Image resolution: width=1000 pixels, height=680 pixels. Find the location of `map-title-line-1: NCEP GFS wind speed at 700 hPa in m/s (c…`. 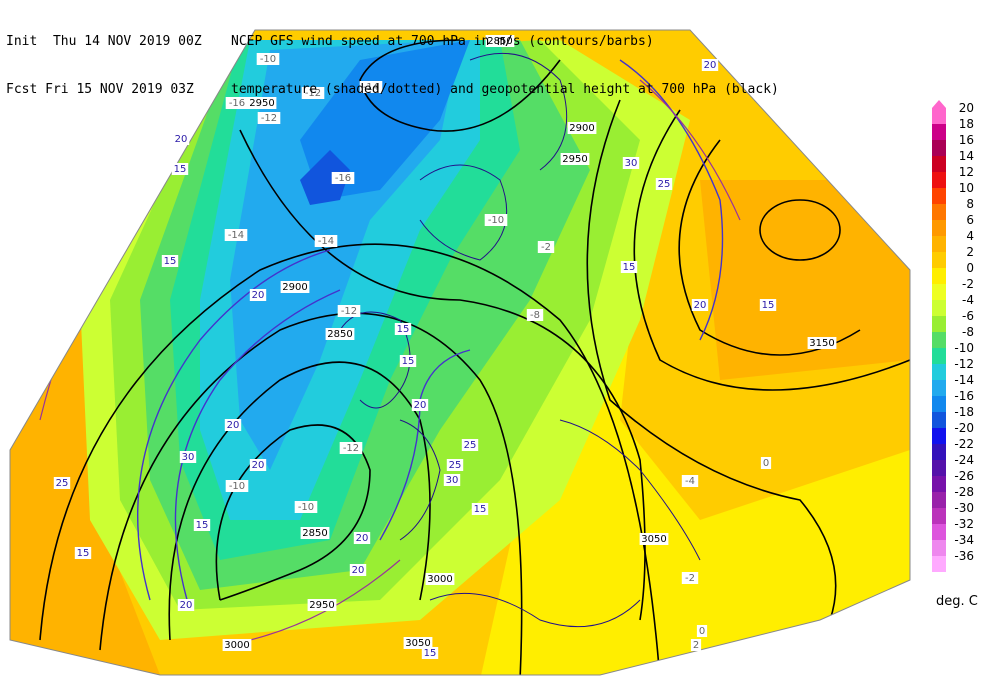

map-title-line-1: NCEP GFS wind speed at 700 hPa in m/s (c… is located at coordinates (442, 41).